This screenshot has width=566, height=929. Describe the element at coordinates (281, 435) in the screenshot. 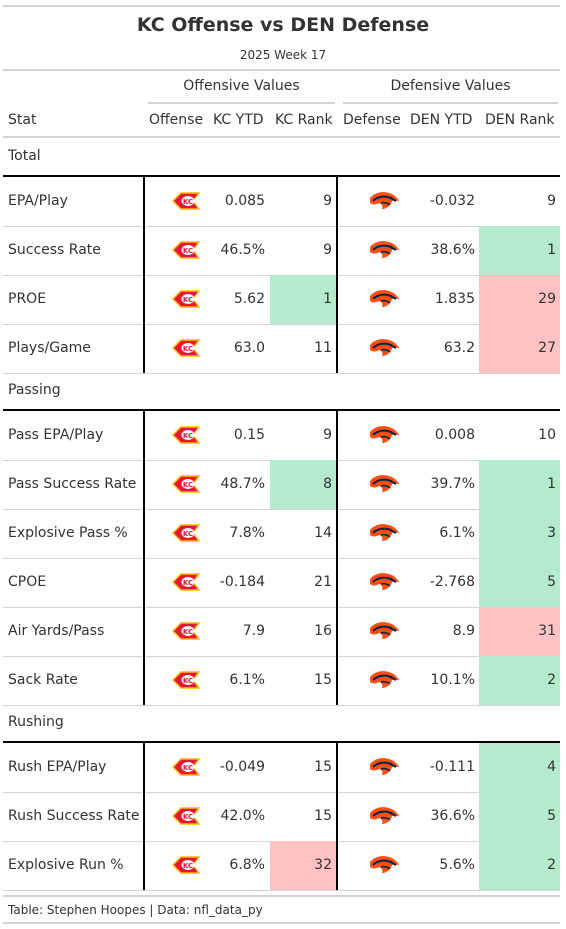

I see `table-row: Pass EPA/Play KC 0.15 9 0.008 10` at that location.